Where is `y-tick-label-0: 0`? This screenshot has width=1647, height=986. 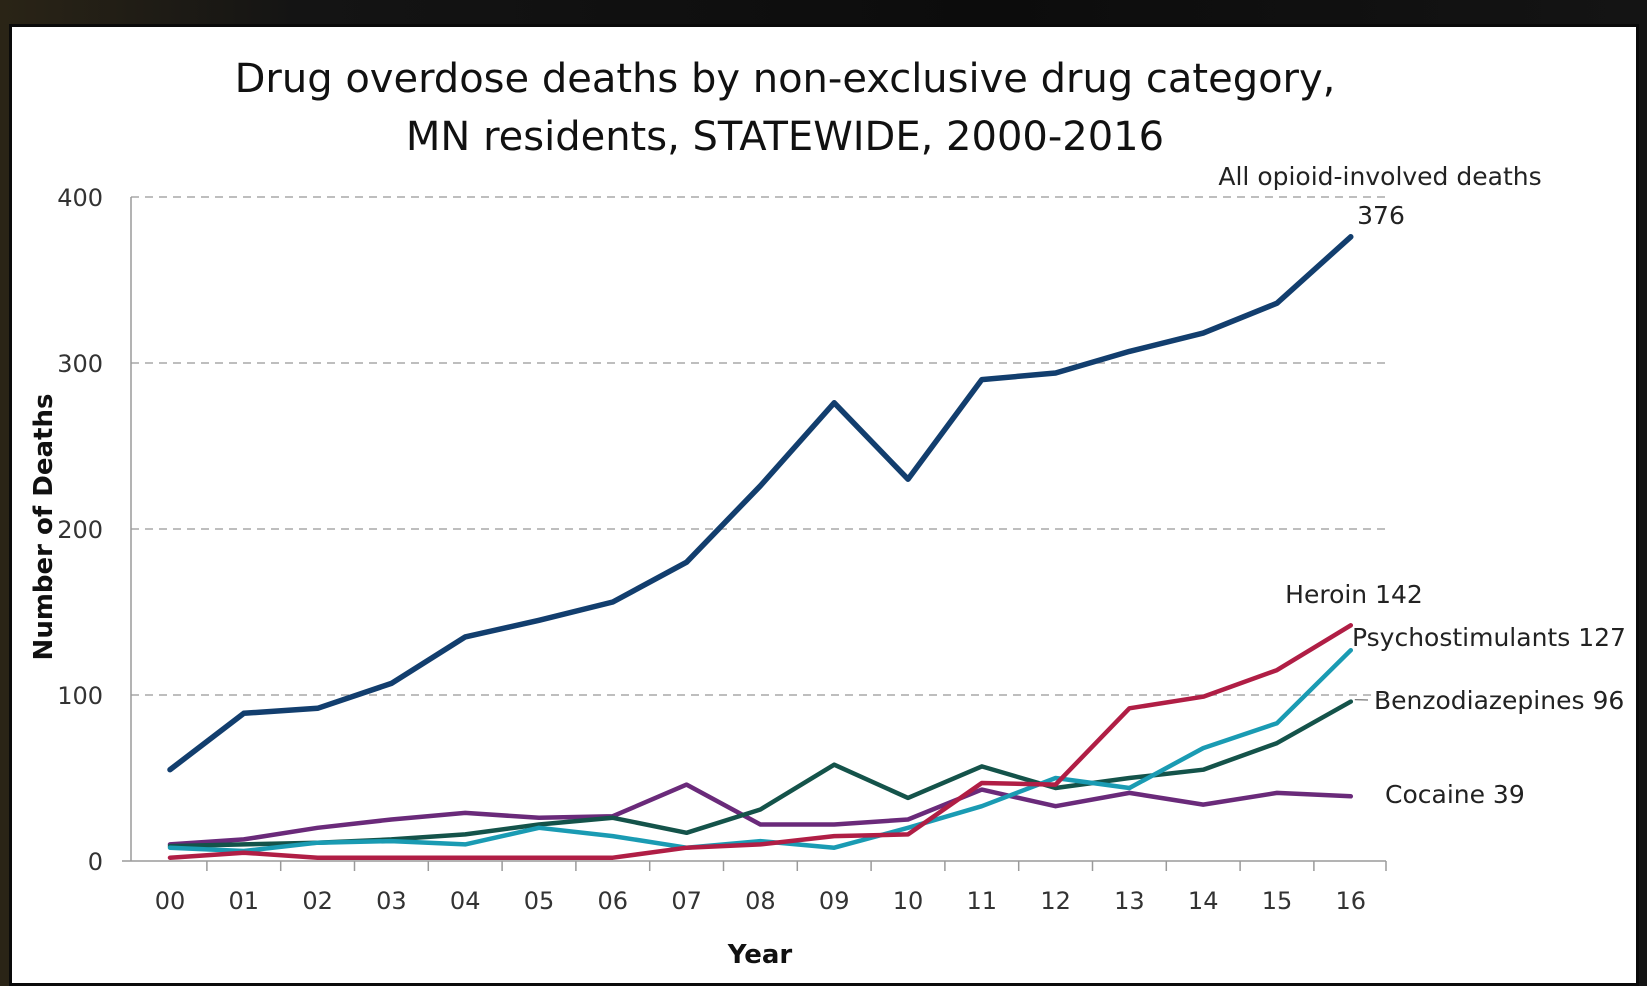 y-tick-label-0: 0 is located at coordinates (95, 862).